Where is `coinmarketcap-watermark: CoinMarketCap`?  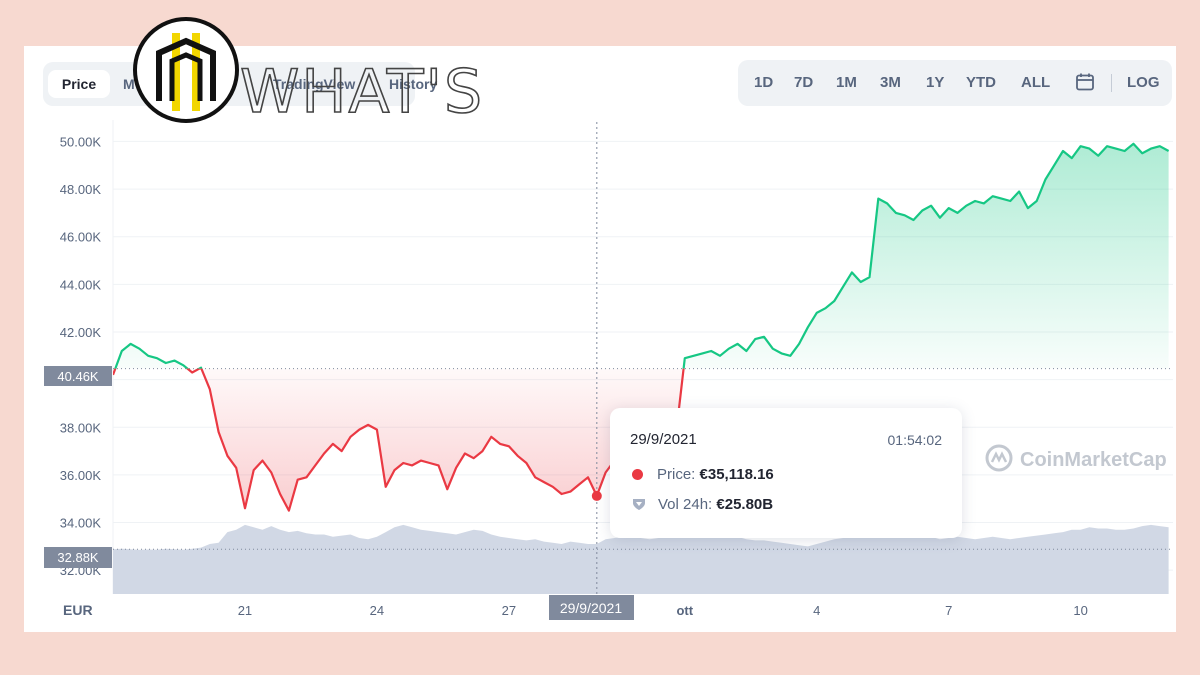
coinmarketcap-watermark: CoinMarketCap is located at coordinates (1075, 458).